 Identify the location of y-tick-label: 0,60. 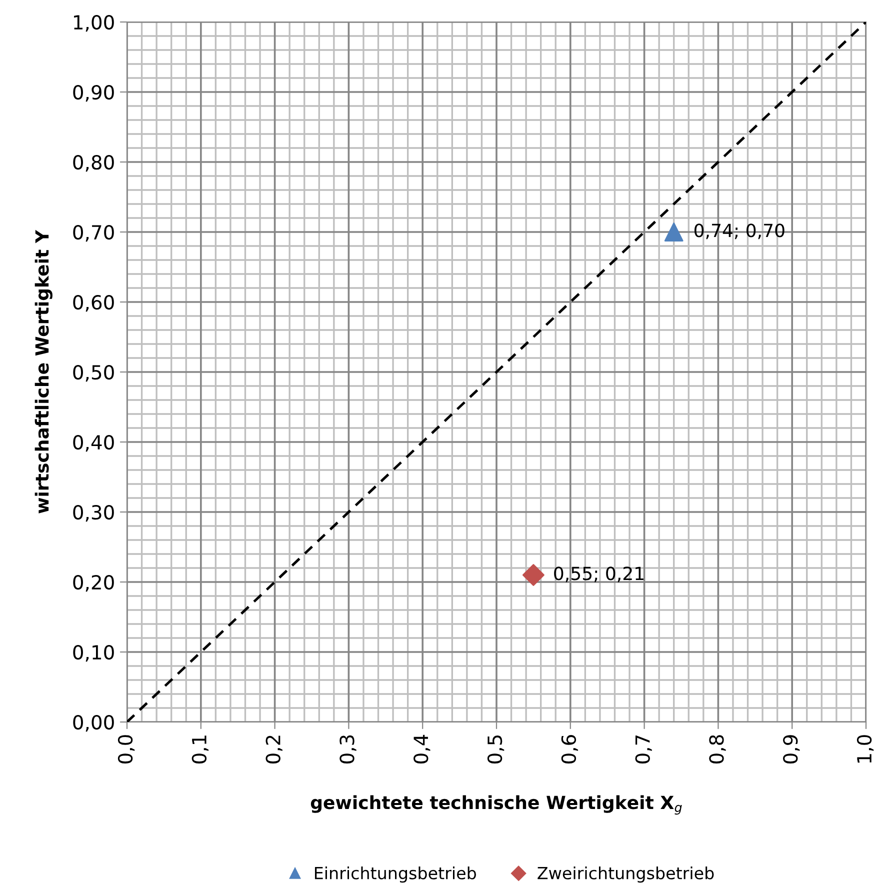
(93, 303).